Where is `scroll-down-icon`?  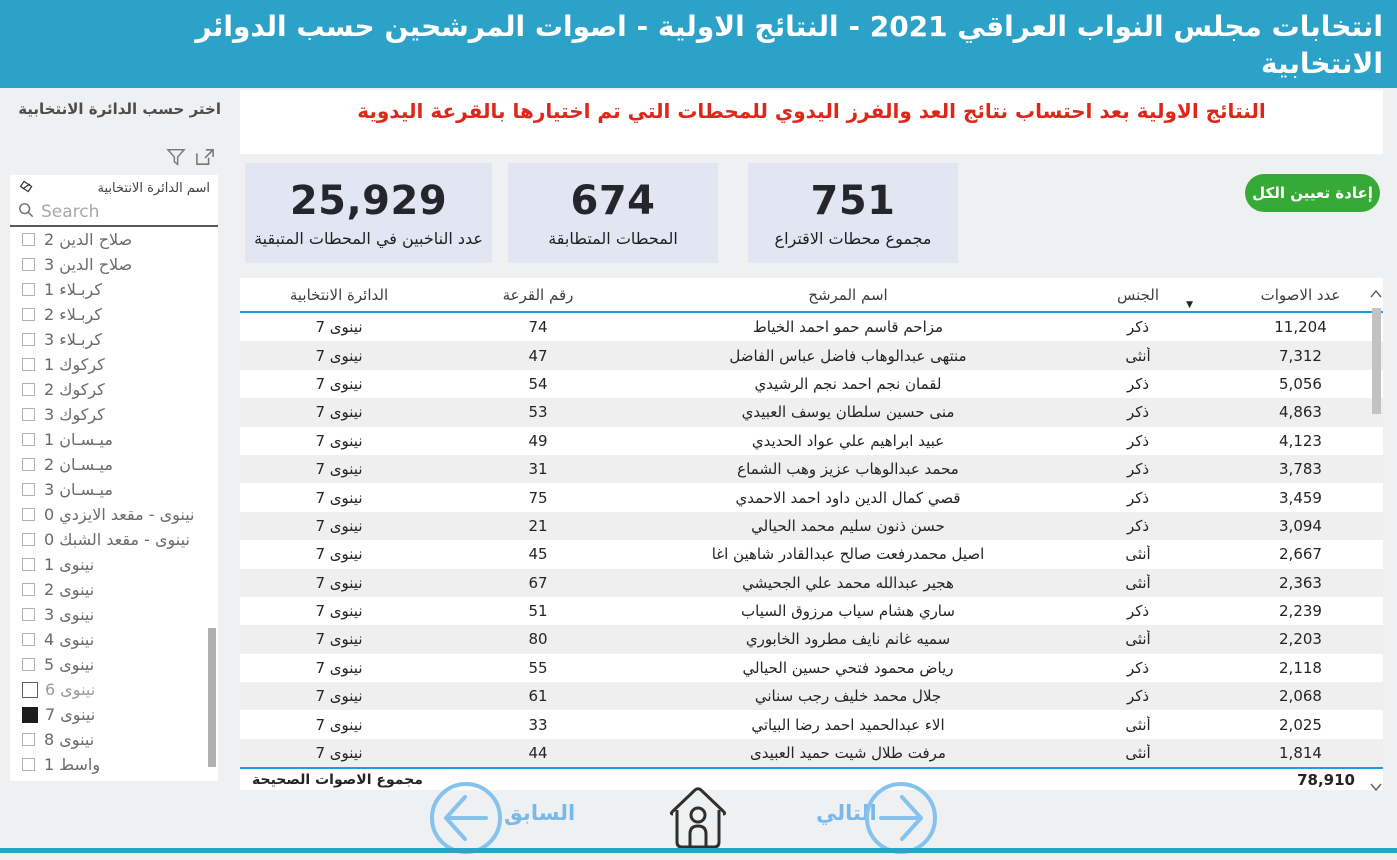
scroll-down-icon is located at coordinates (1376, 784).